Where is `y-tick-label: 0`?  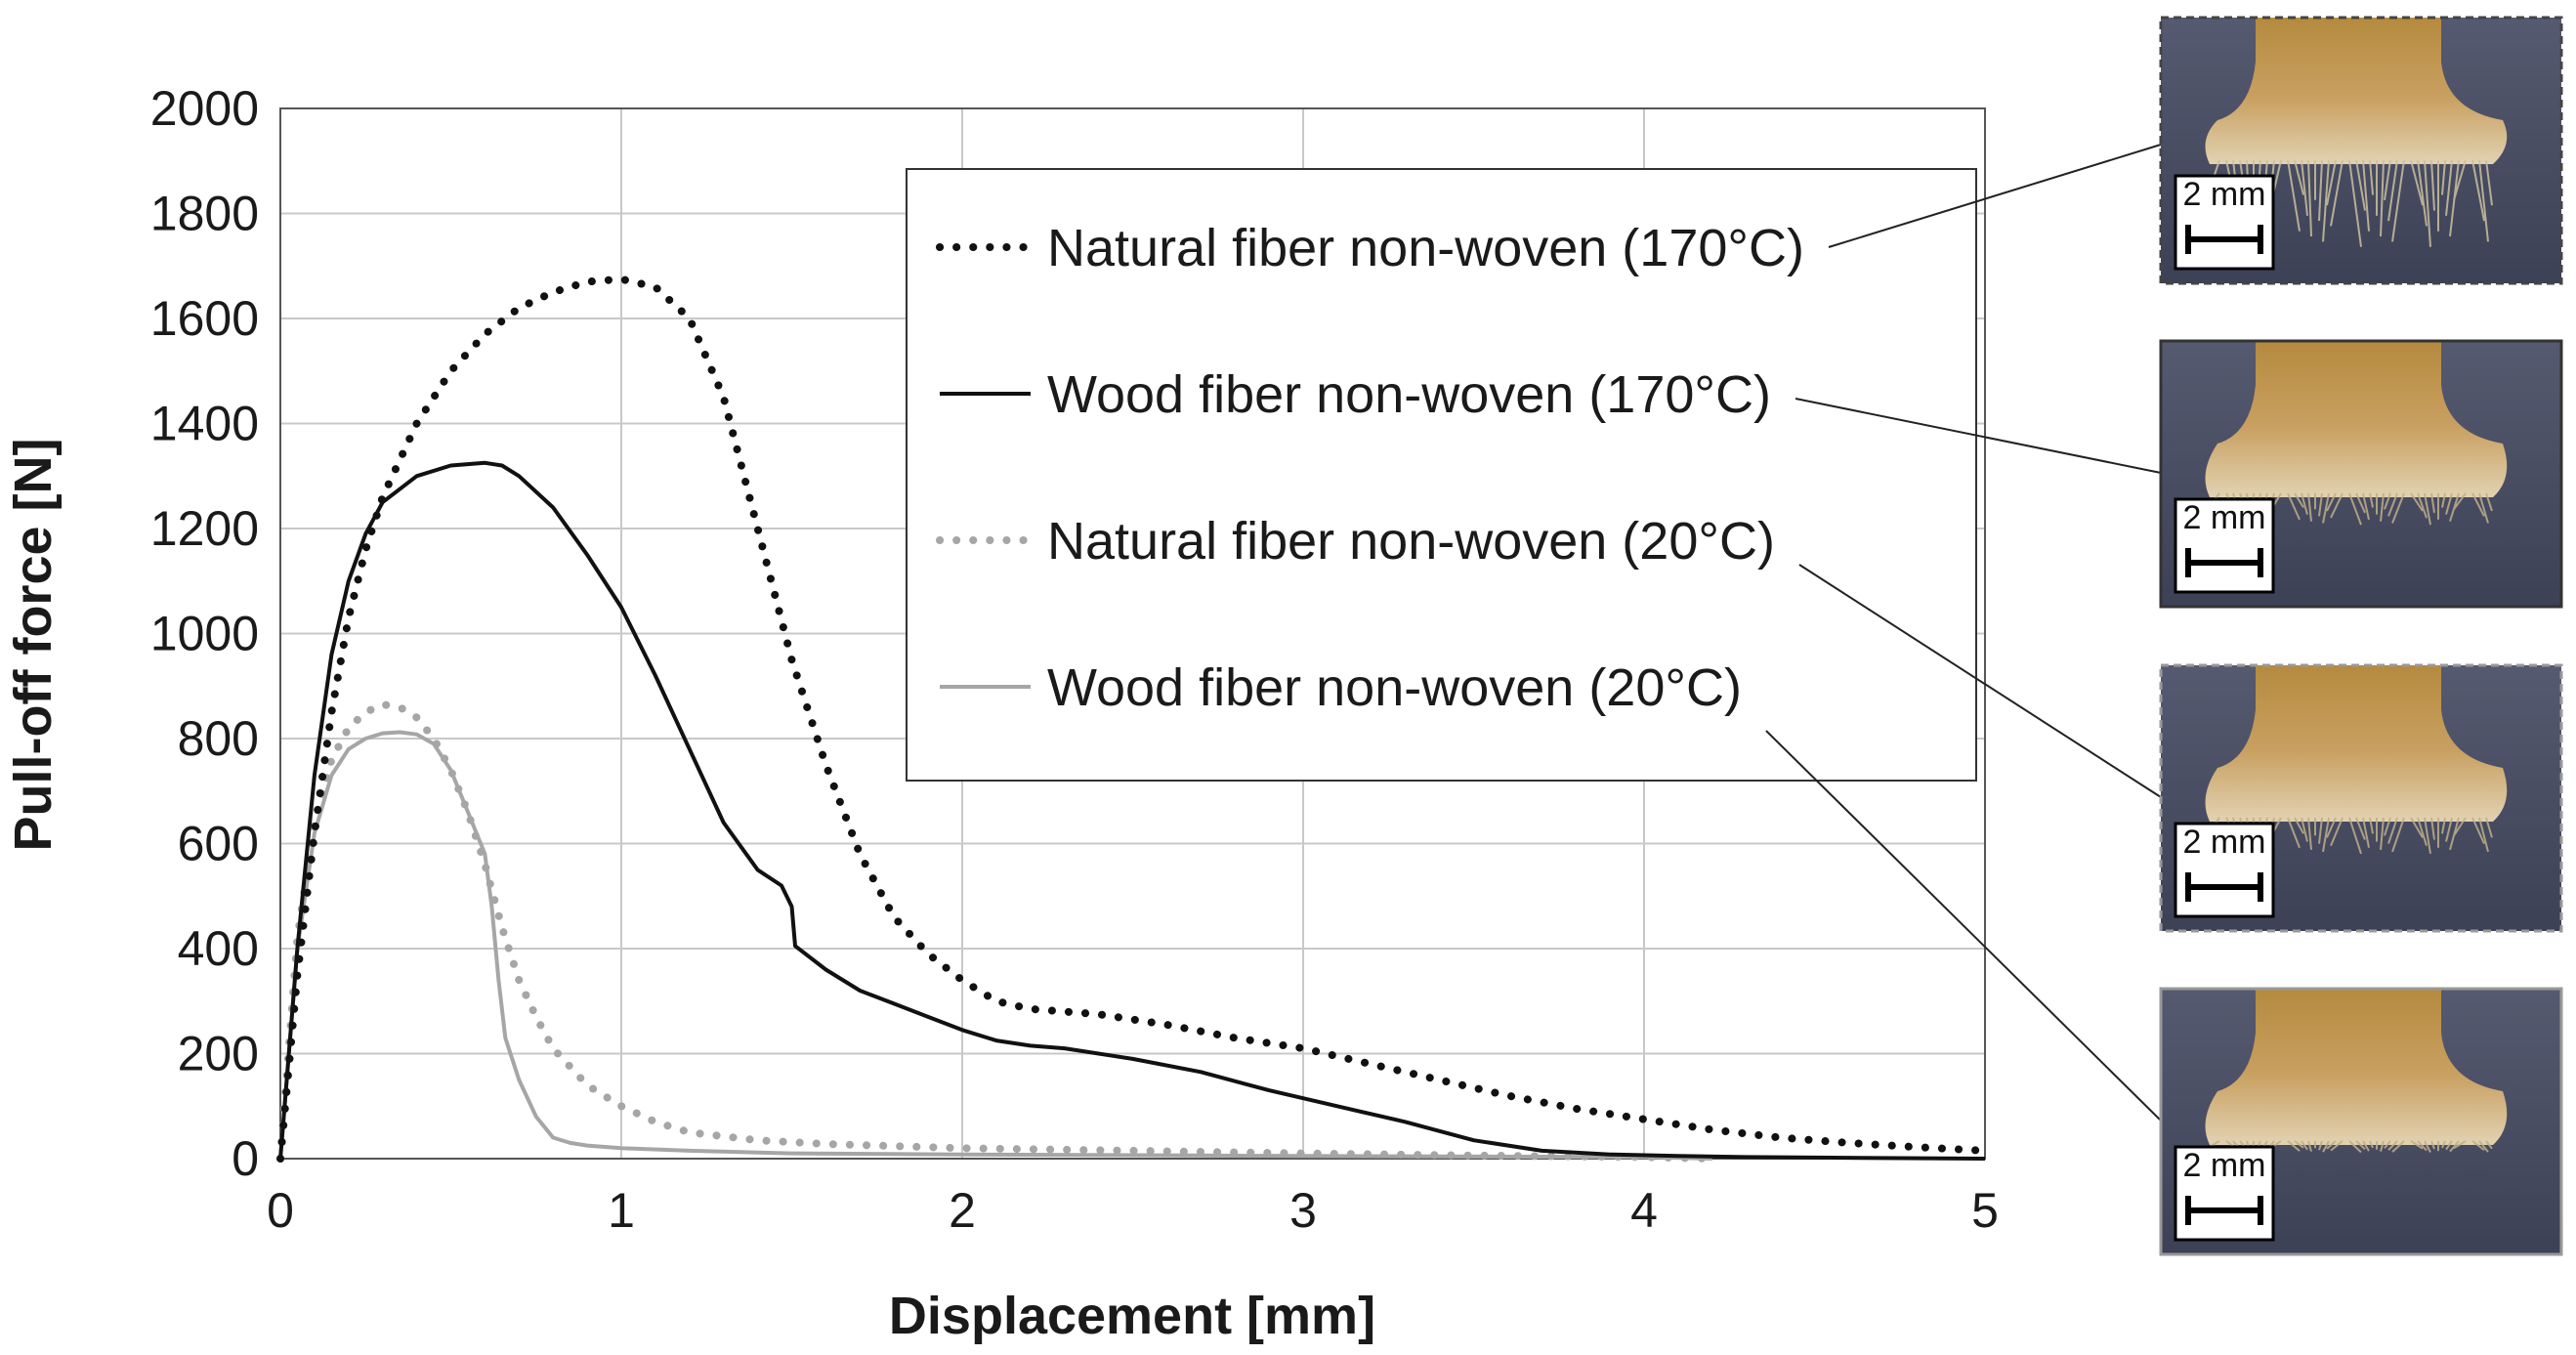 y-tick-label: 0 is located at coordinates (245, 1158).